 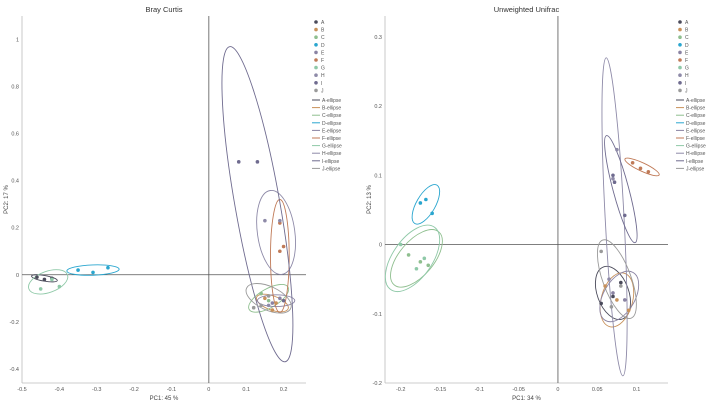 What do you see at coordinates (377, 315) in the screenshot?
I see `y-tick-label: -0.1` at bounding box center [377, 315].